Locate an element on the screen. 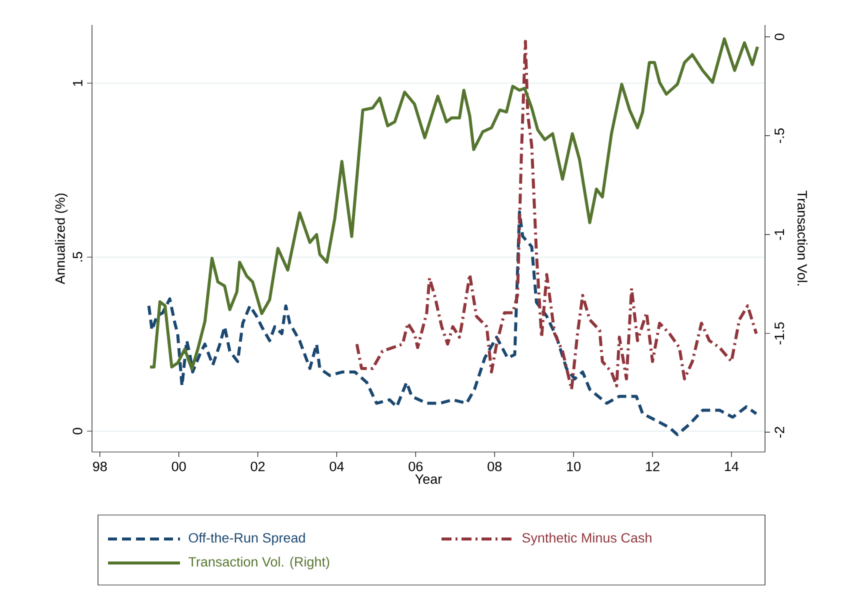  y2-tick-label: -1 is located at coordinates (779, 234).